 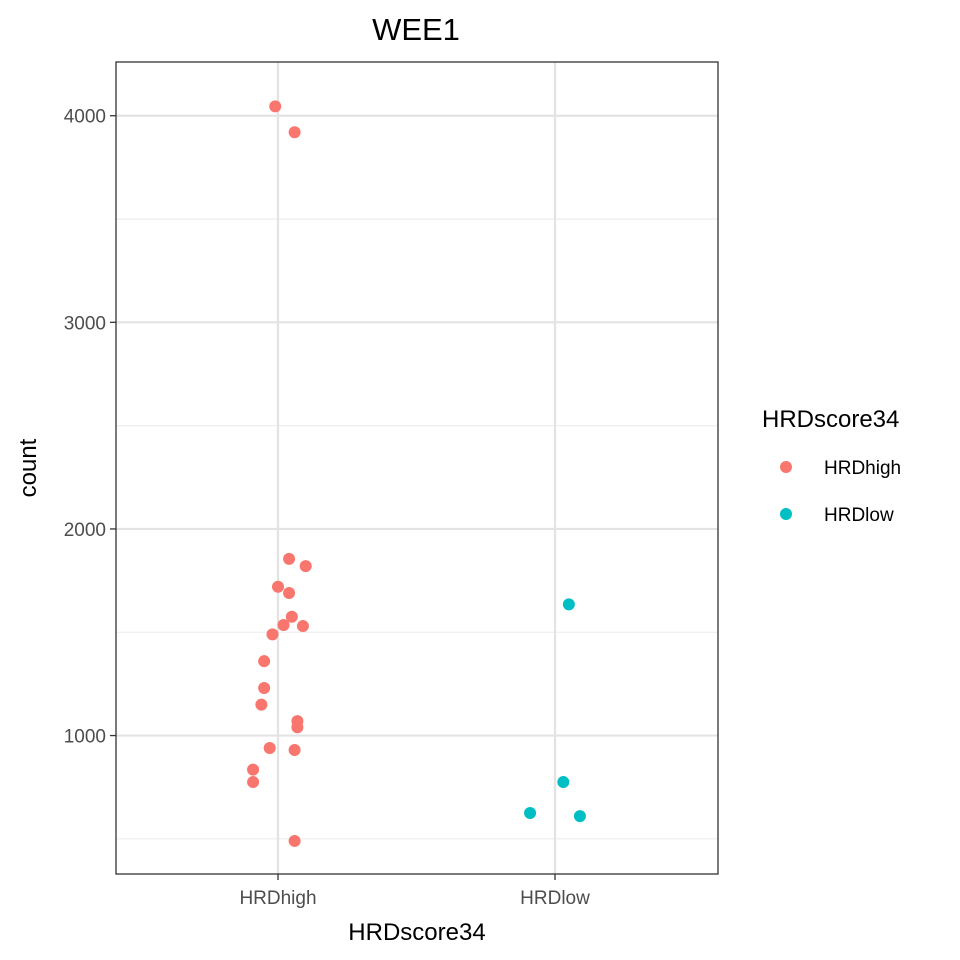 I want to click on legend: HRDscore34 HRDhigh HRDlow, so click(x=831, y=466).